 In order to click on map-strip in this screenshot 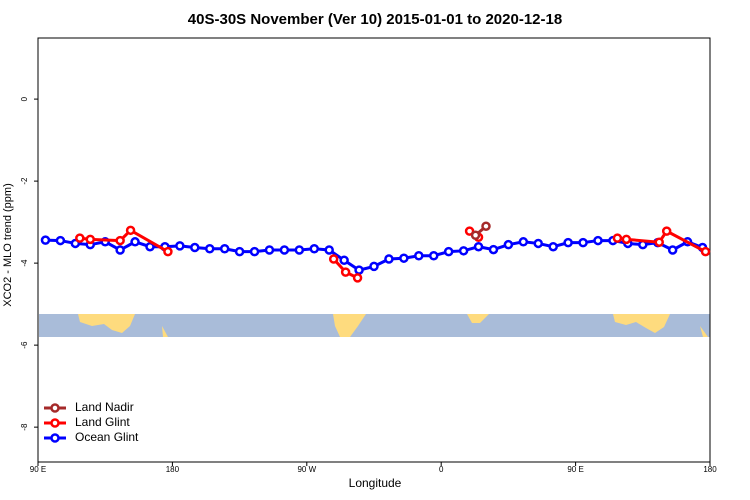, I will do `click(374, 325)`.